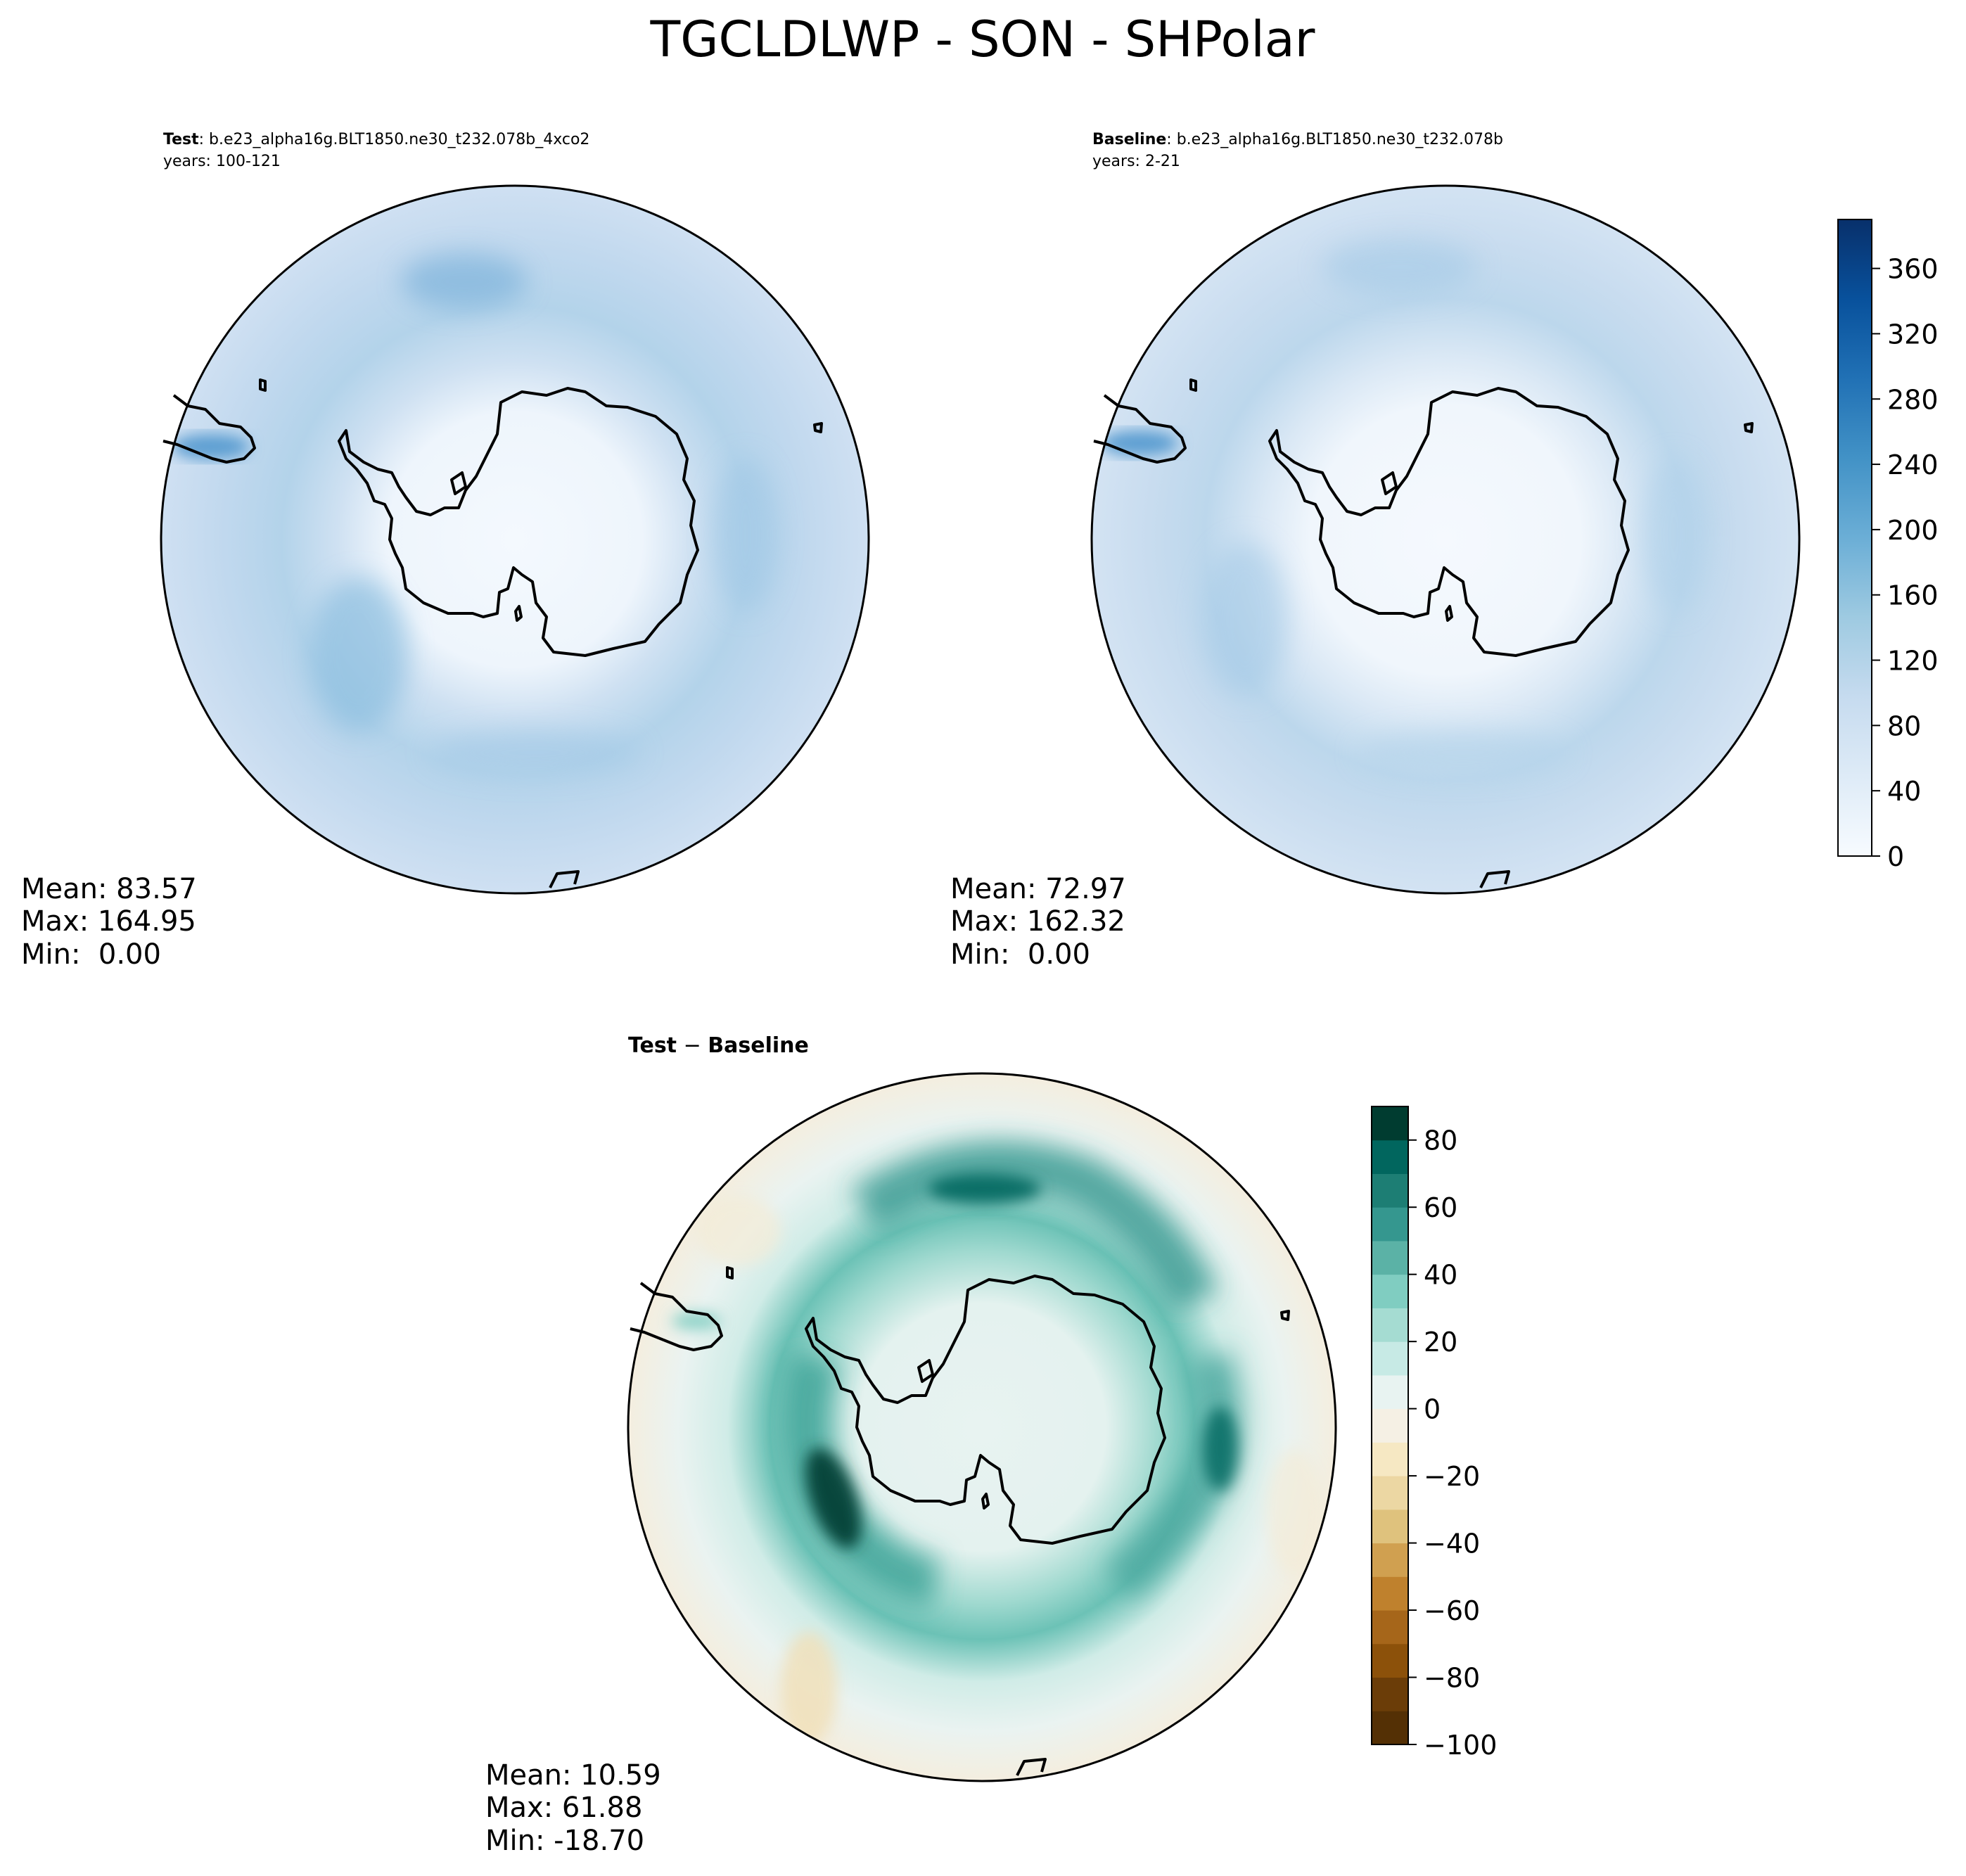  Describe the element at coordinates (758, 1045) in the screenshot. I see `panel-diff-label-baseline: Baseline` at that location.